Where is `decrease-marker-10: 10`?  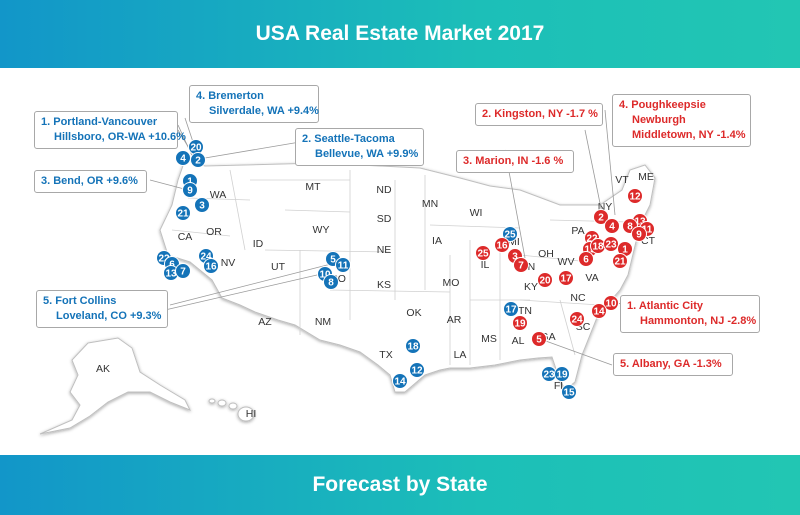
decrease-marker-10: 10 is located at coordinates (611, 303).